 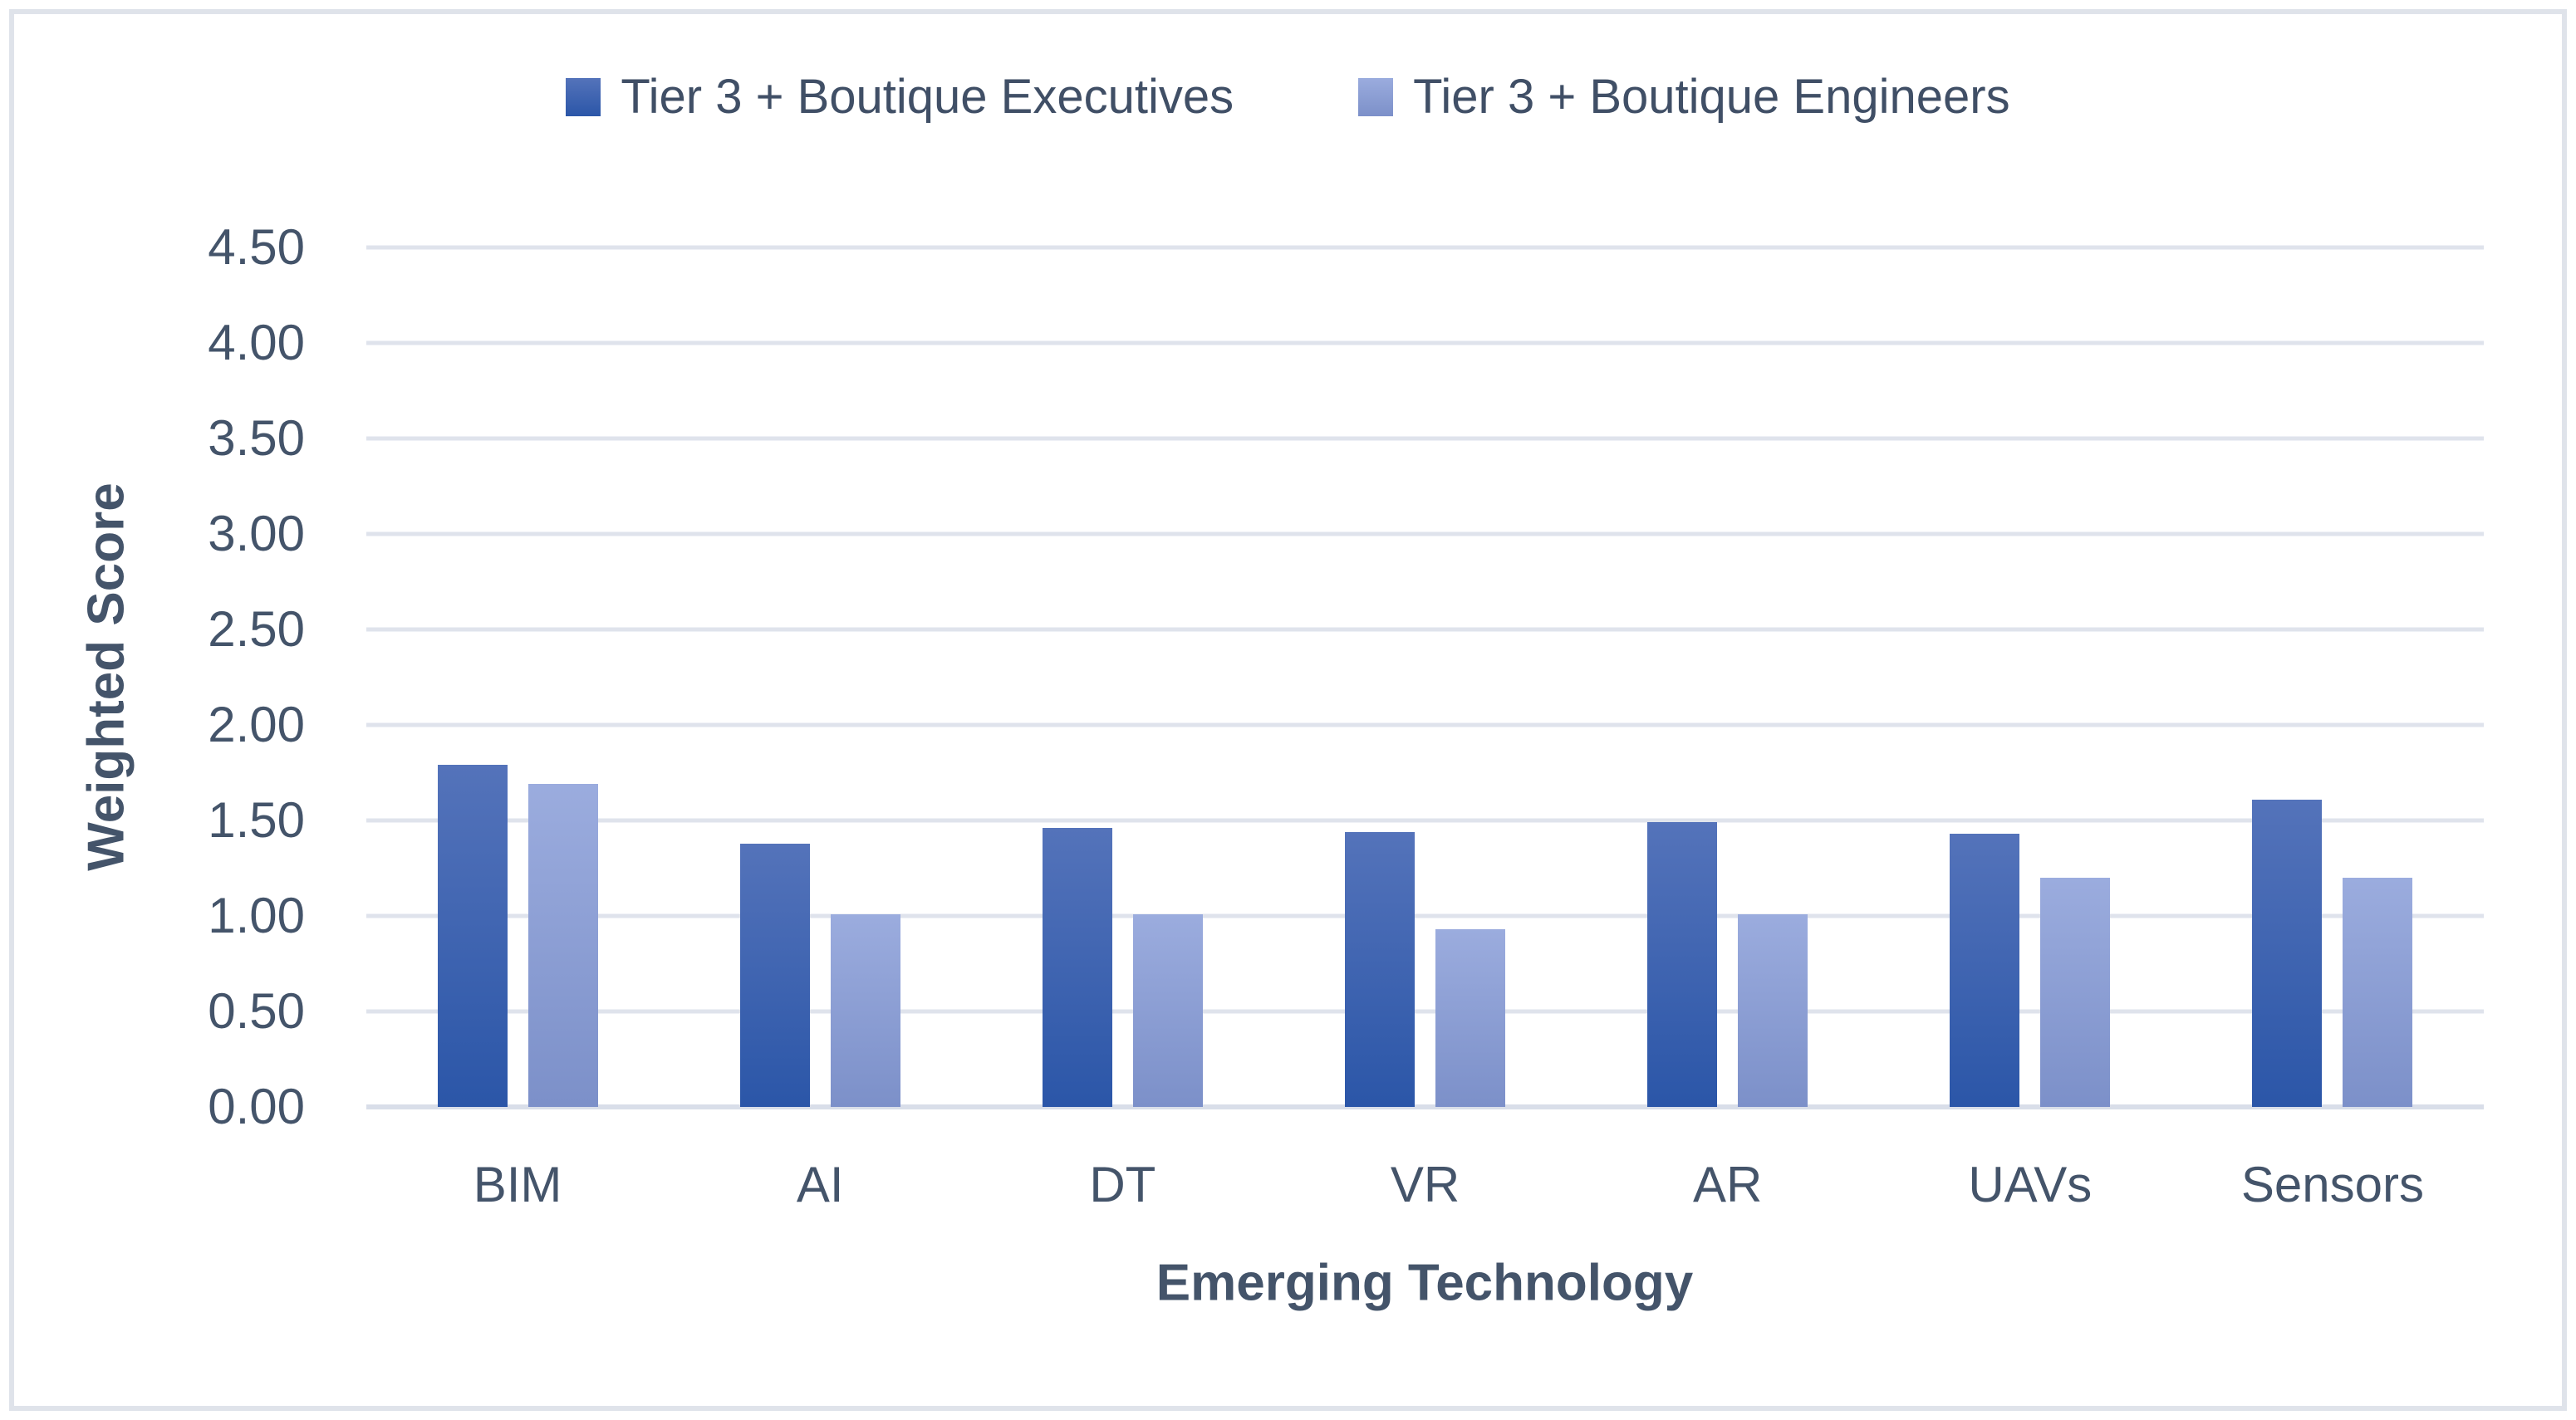 What do you see at coordinates (2332, 677) in the screenshot?
I see `bar-group-sensors` at bounding box center [2332, 677].